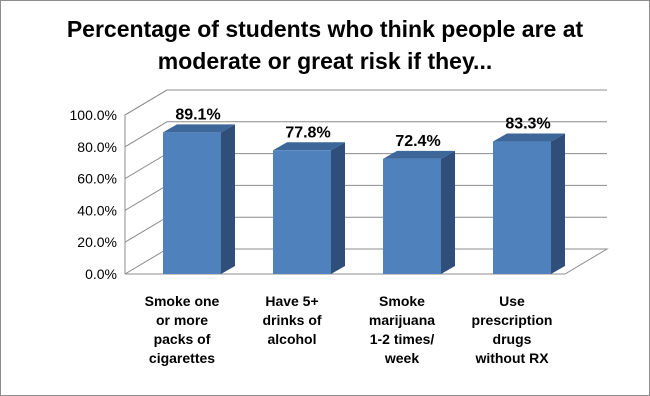 This screenshot has height=396, width=650. I want to click on data-labels: 89.1% 77.8% 72.4% 83.3%, so click(362, 128).